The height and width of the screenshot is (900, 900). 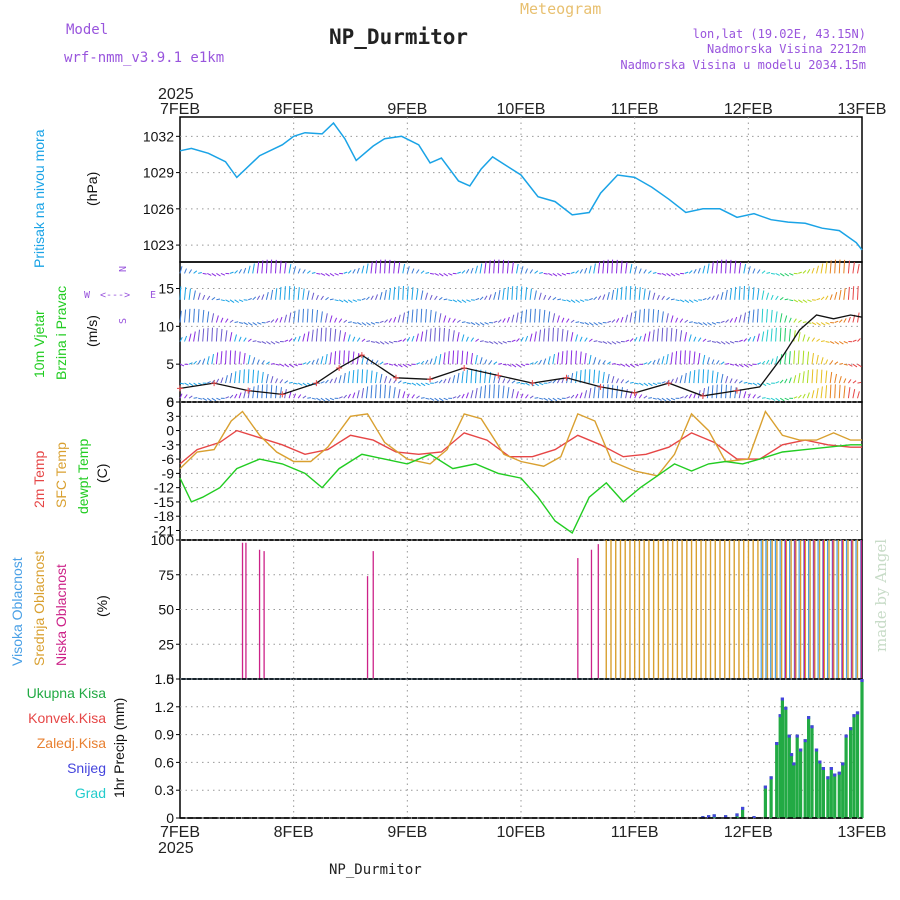 What do you see at coordinates (600, 386) in the screenshot?
I see `gust-marker` at bounding box center [600, 386].